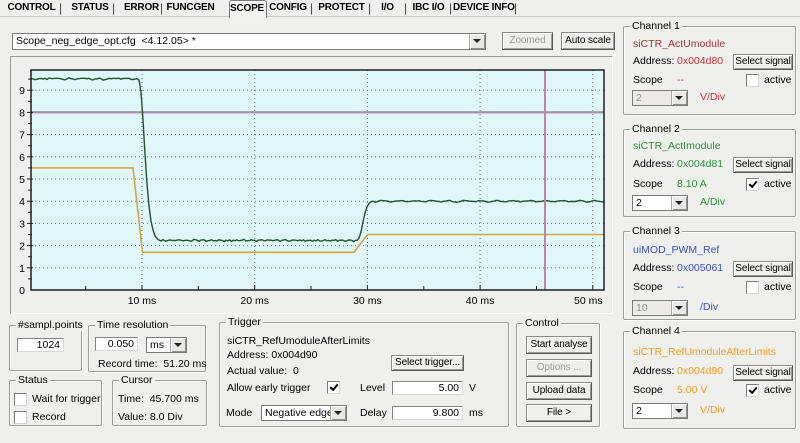 This screenshot has width=800, height=443. What do you see at coordinates (22, 247) in the screenshot?
I see `svg-text: 2` at bounding box center [22, 247].